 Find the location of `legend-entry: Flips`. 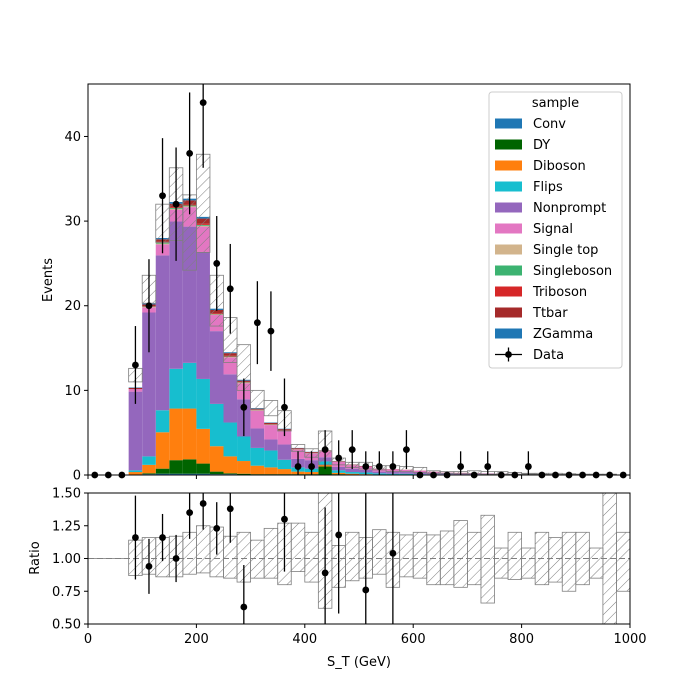

legend-entry: Flips is located at coordinates (529, 187).